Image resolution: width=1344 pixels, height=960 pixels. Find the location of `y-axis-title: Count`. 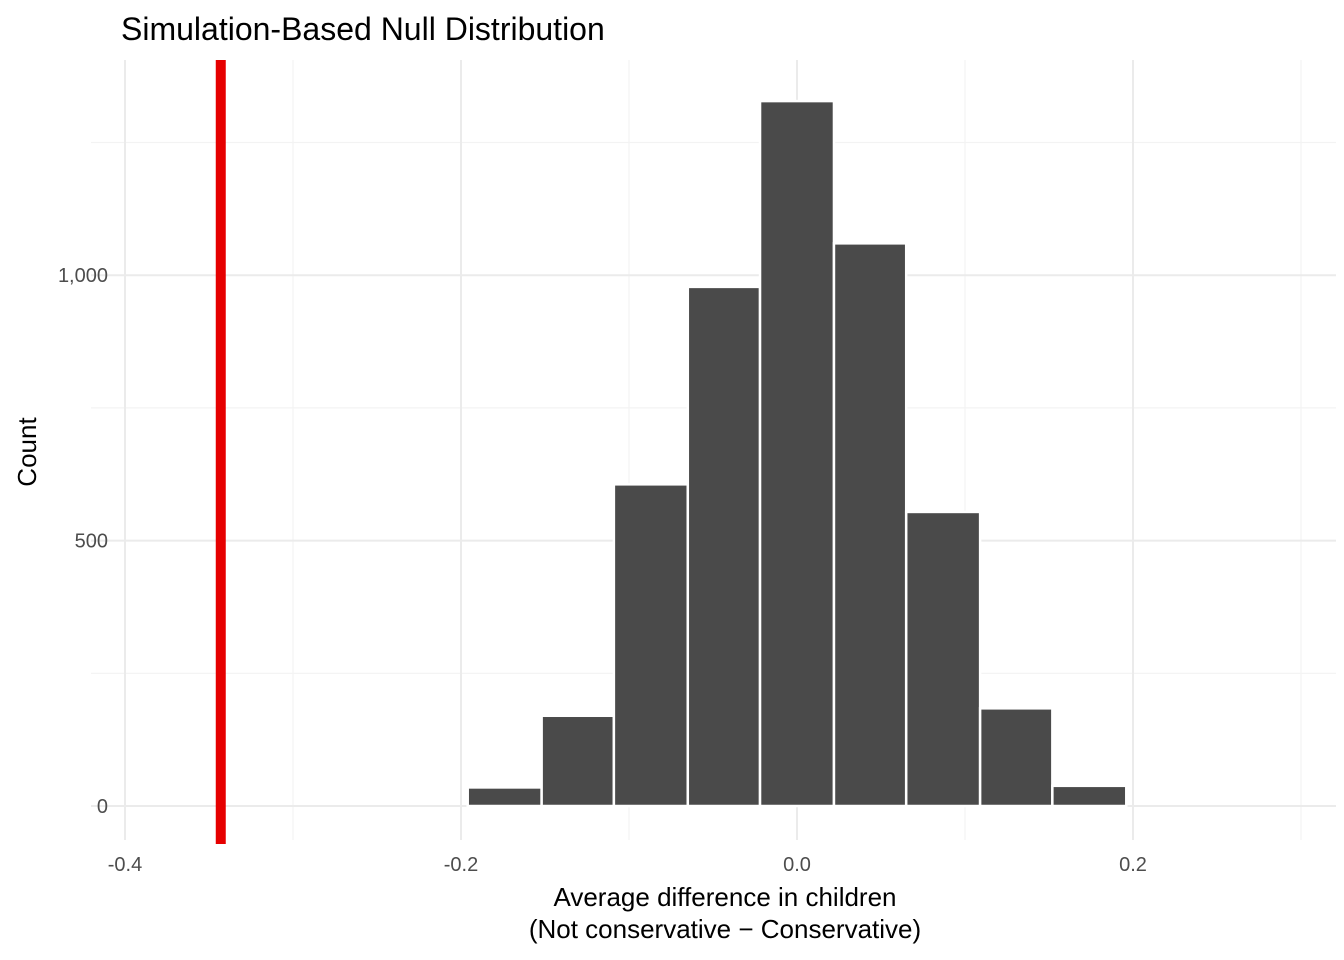

y-axis-title: Count is located at coordinates (27, 452).